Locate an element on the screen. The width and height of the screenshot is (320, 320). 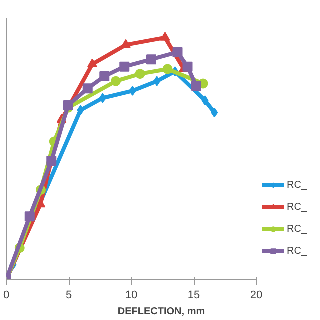
x-axis-title: DEFLECTION, mm is located at coordinates (162, 312).